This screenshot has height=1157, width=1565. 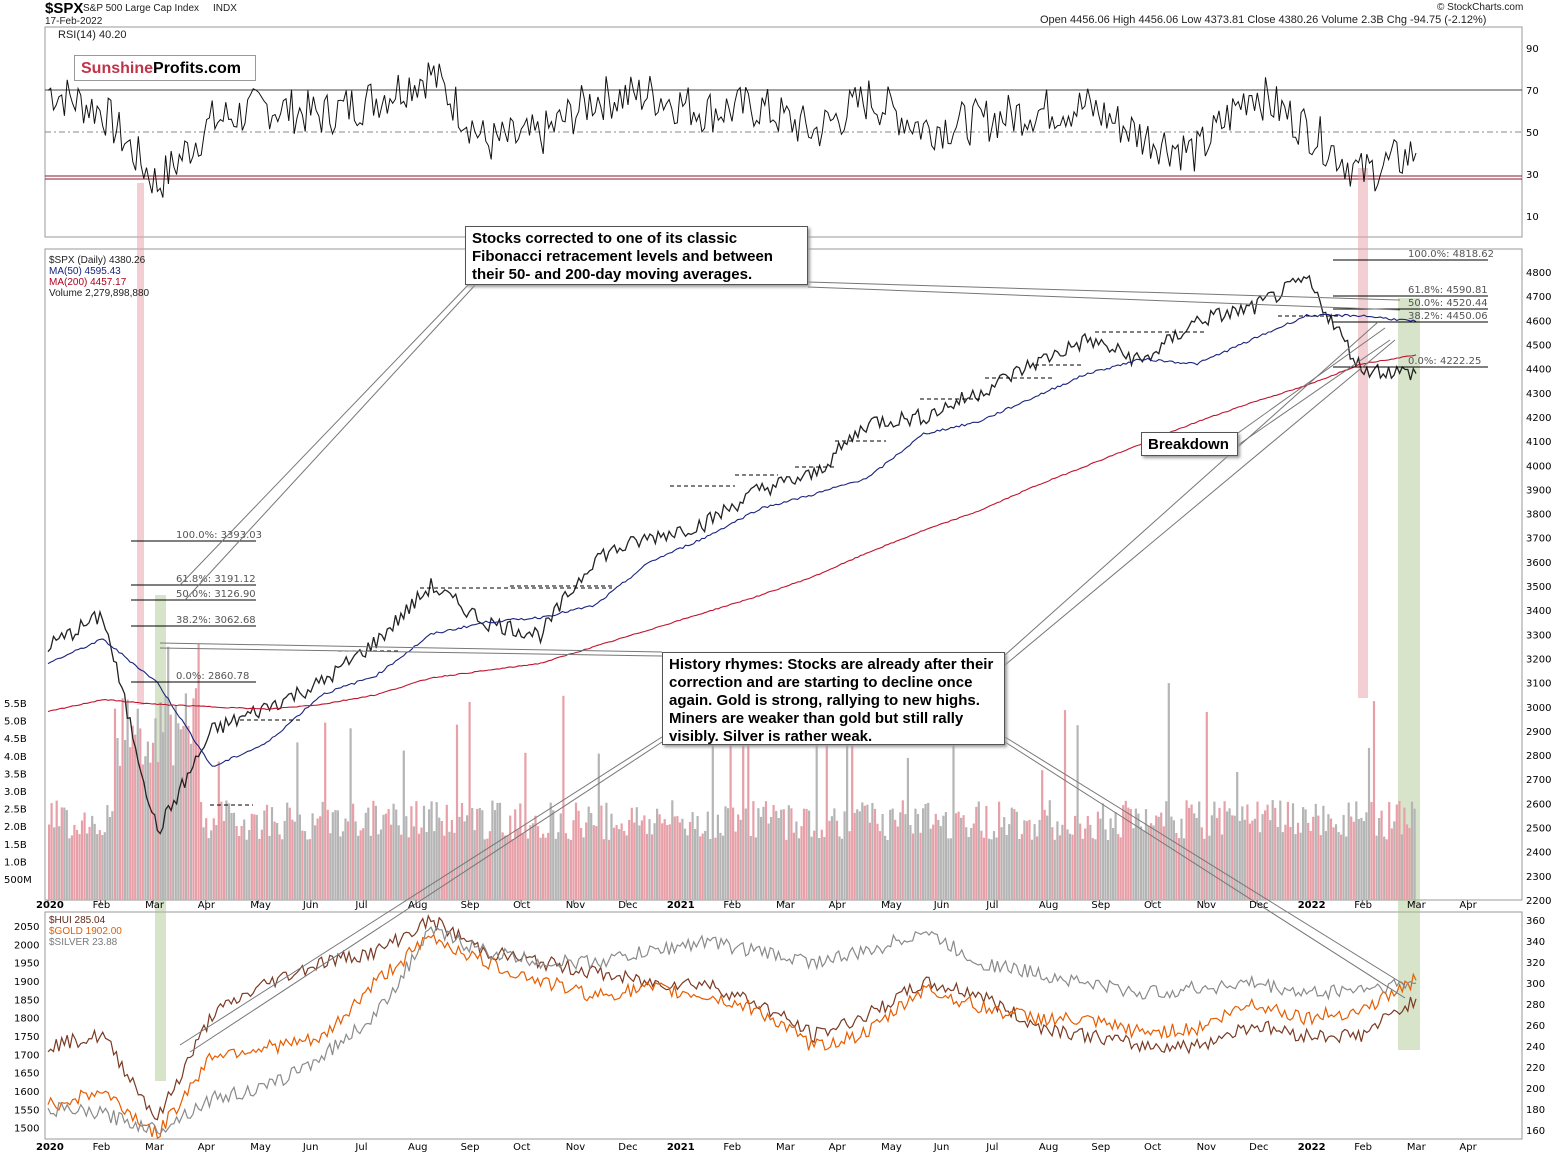 What do you see at coordinates (991, 905) in the screenshot?
I see `x-tick-label: Jul` at bounding box center [991, 905].